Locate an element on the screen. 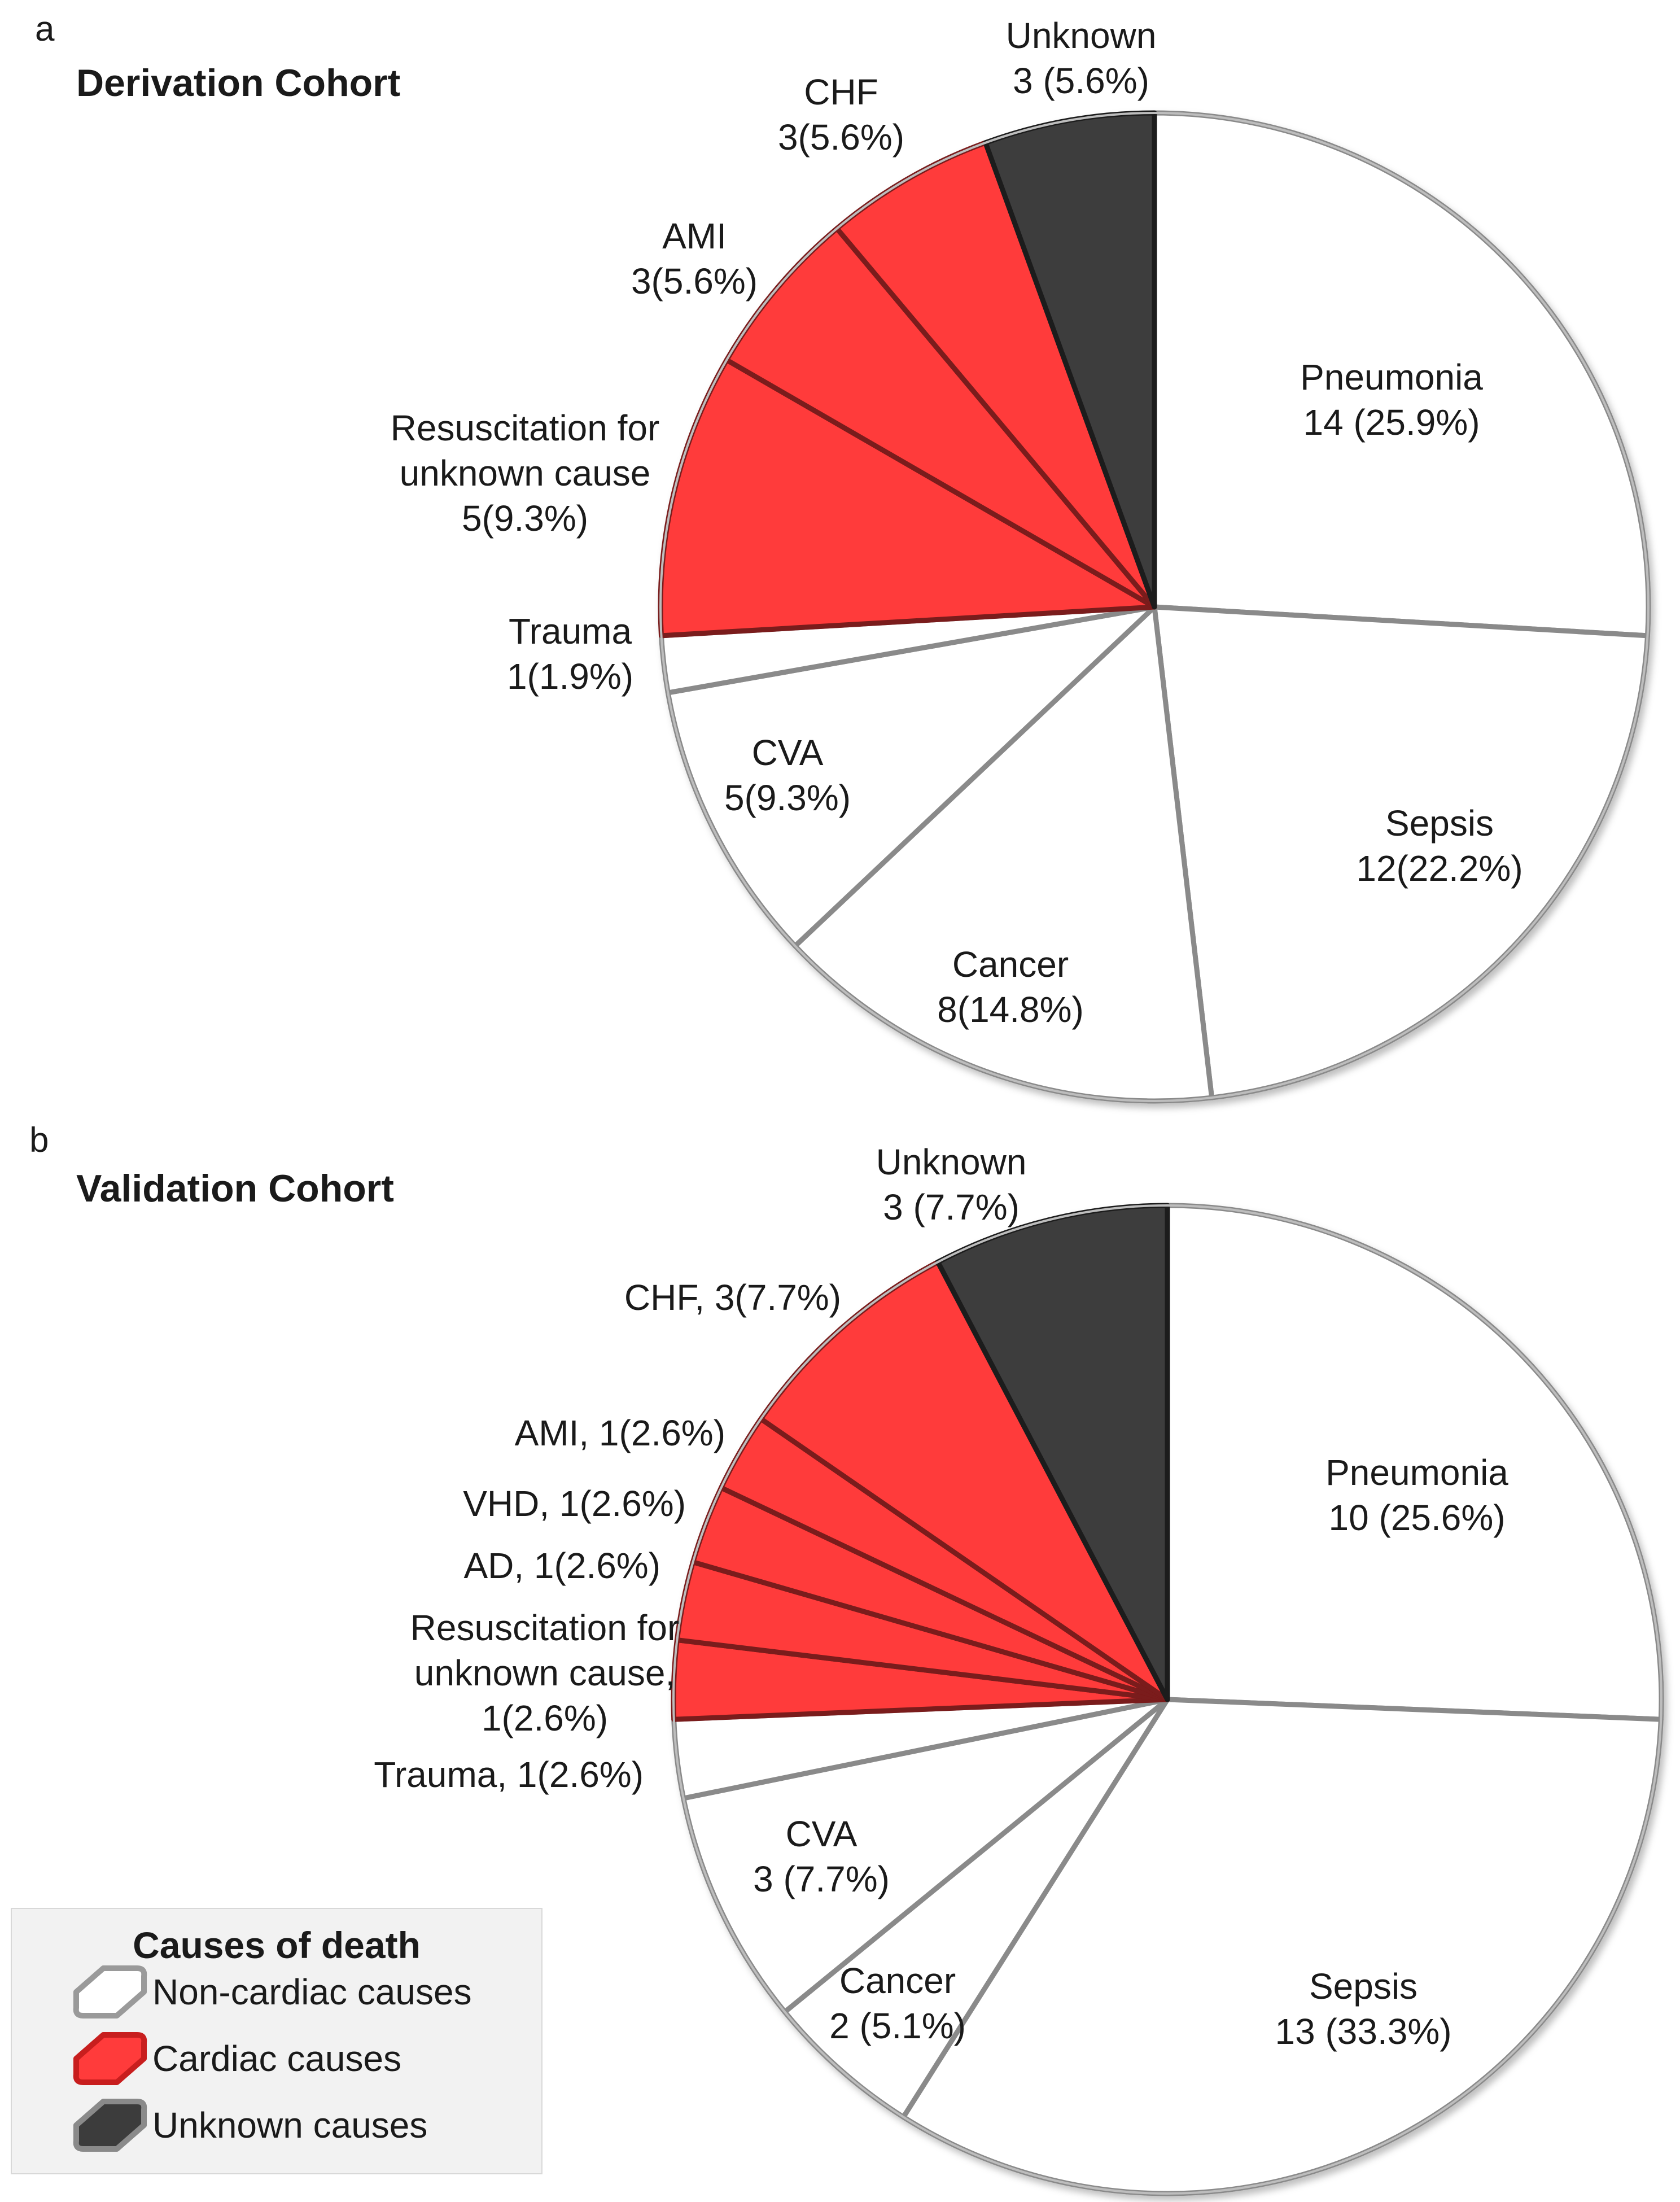 The width and height of the screenshot is (1680, 2202). slice-label-line: 1(1.9%) is located at coordinates (570, 676).